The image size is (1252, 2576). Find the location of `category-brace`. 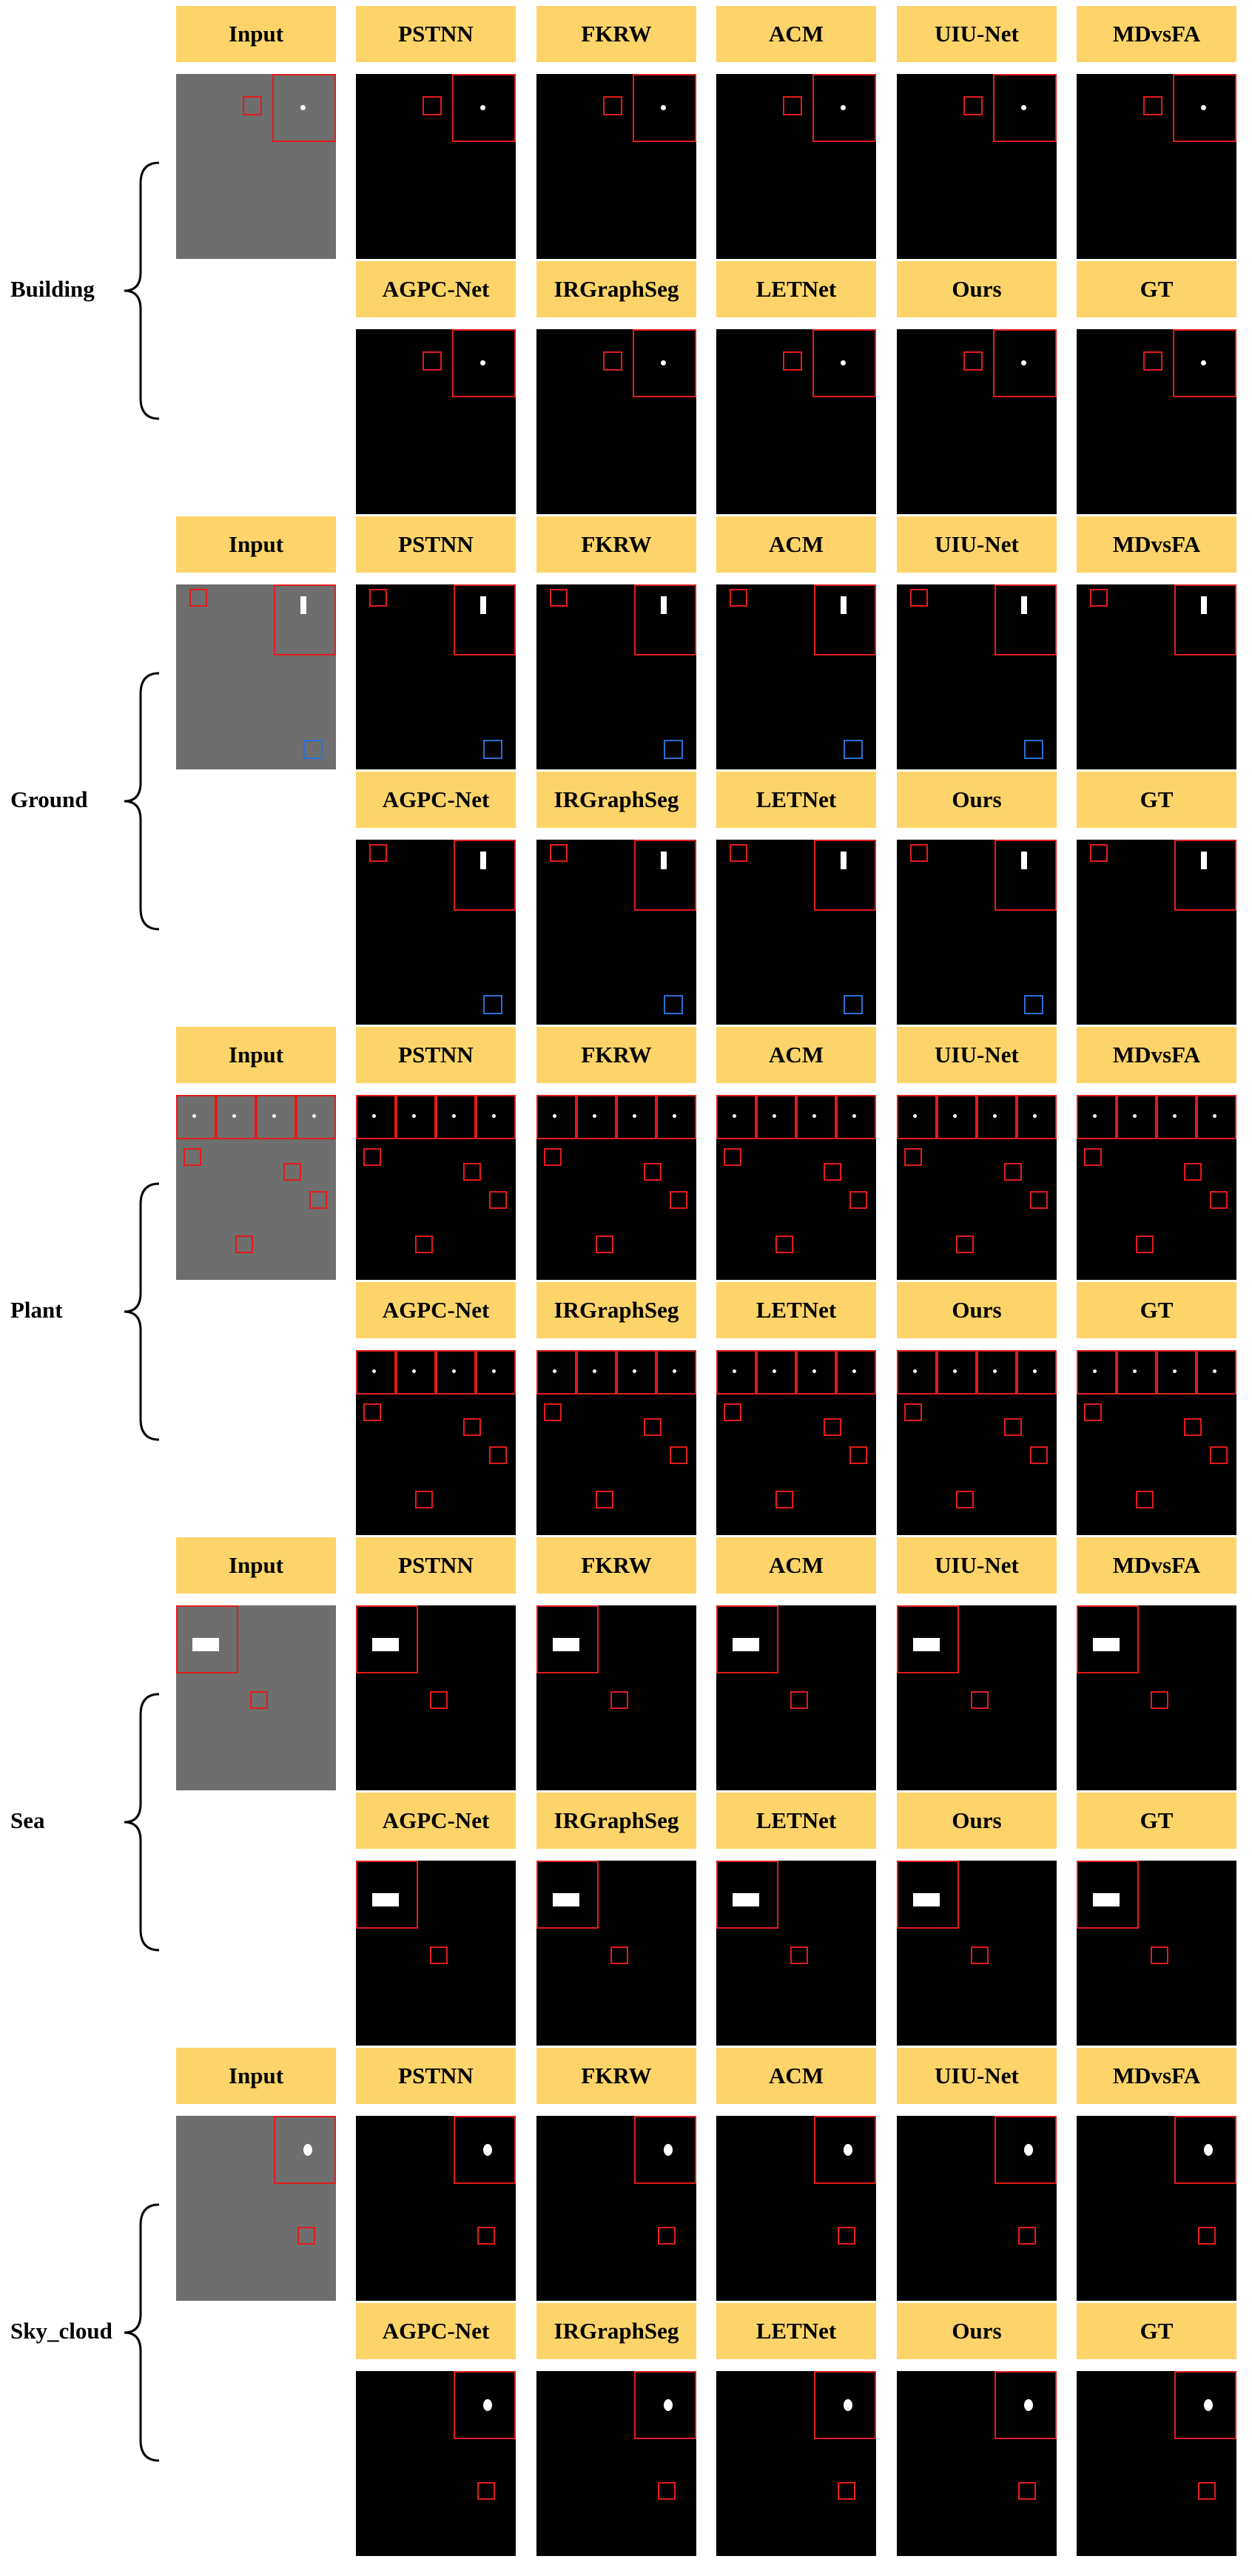

category-brace is located at coordinates (142, 1822).